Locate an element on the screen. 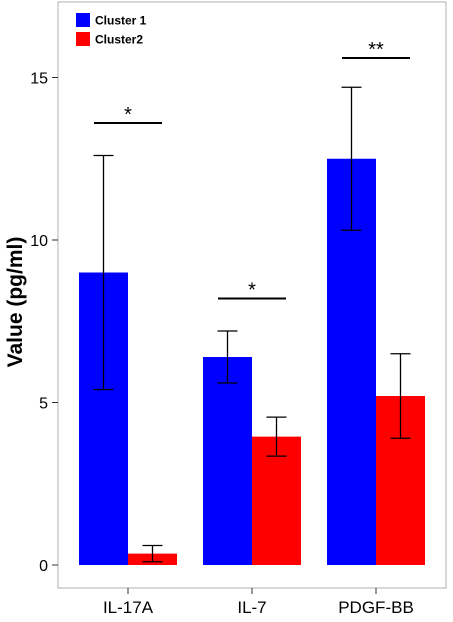 Image resolution: width=453 pixels, height=622 pixels. y-tick-label: 15 is located at coordinates (39, 79).